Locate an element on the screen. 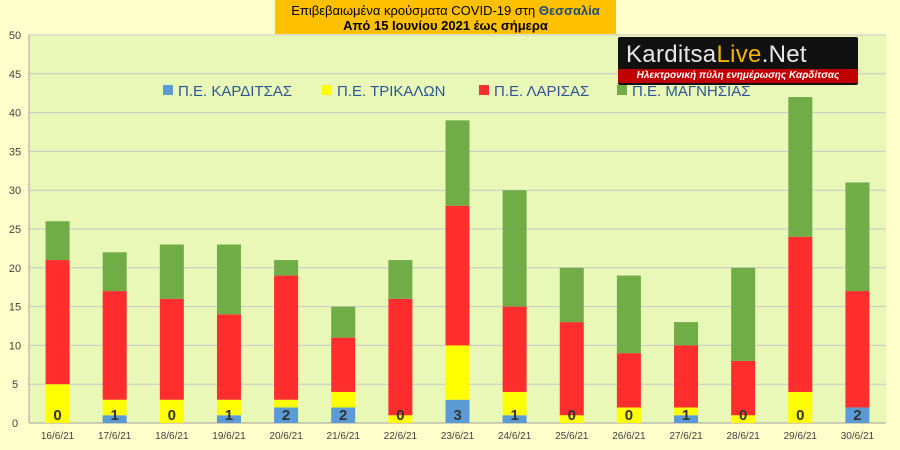 Image resolution: width=900 pixels, height=450 pixels. logo-subtitle: Ηλεκτρονική πύλη ενημέρωσης Καρδίτσας is located at coordinates (738, 76).